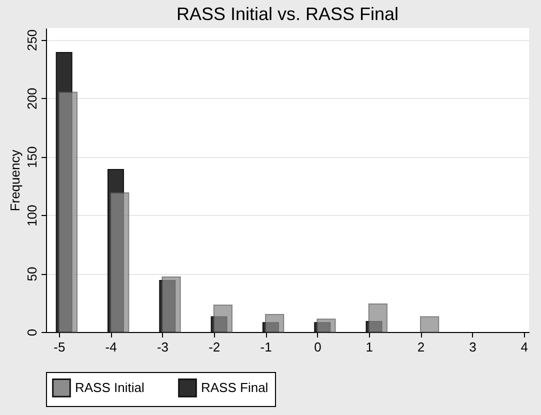 The width and height of the screenshot is (541, 415). What do you see at coordinates (266, 347) in the screenshot?
I see `x-tick-label: -1` at bounding box center [266, 347].